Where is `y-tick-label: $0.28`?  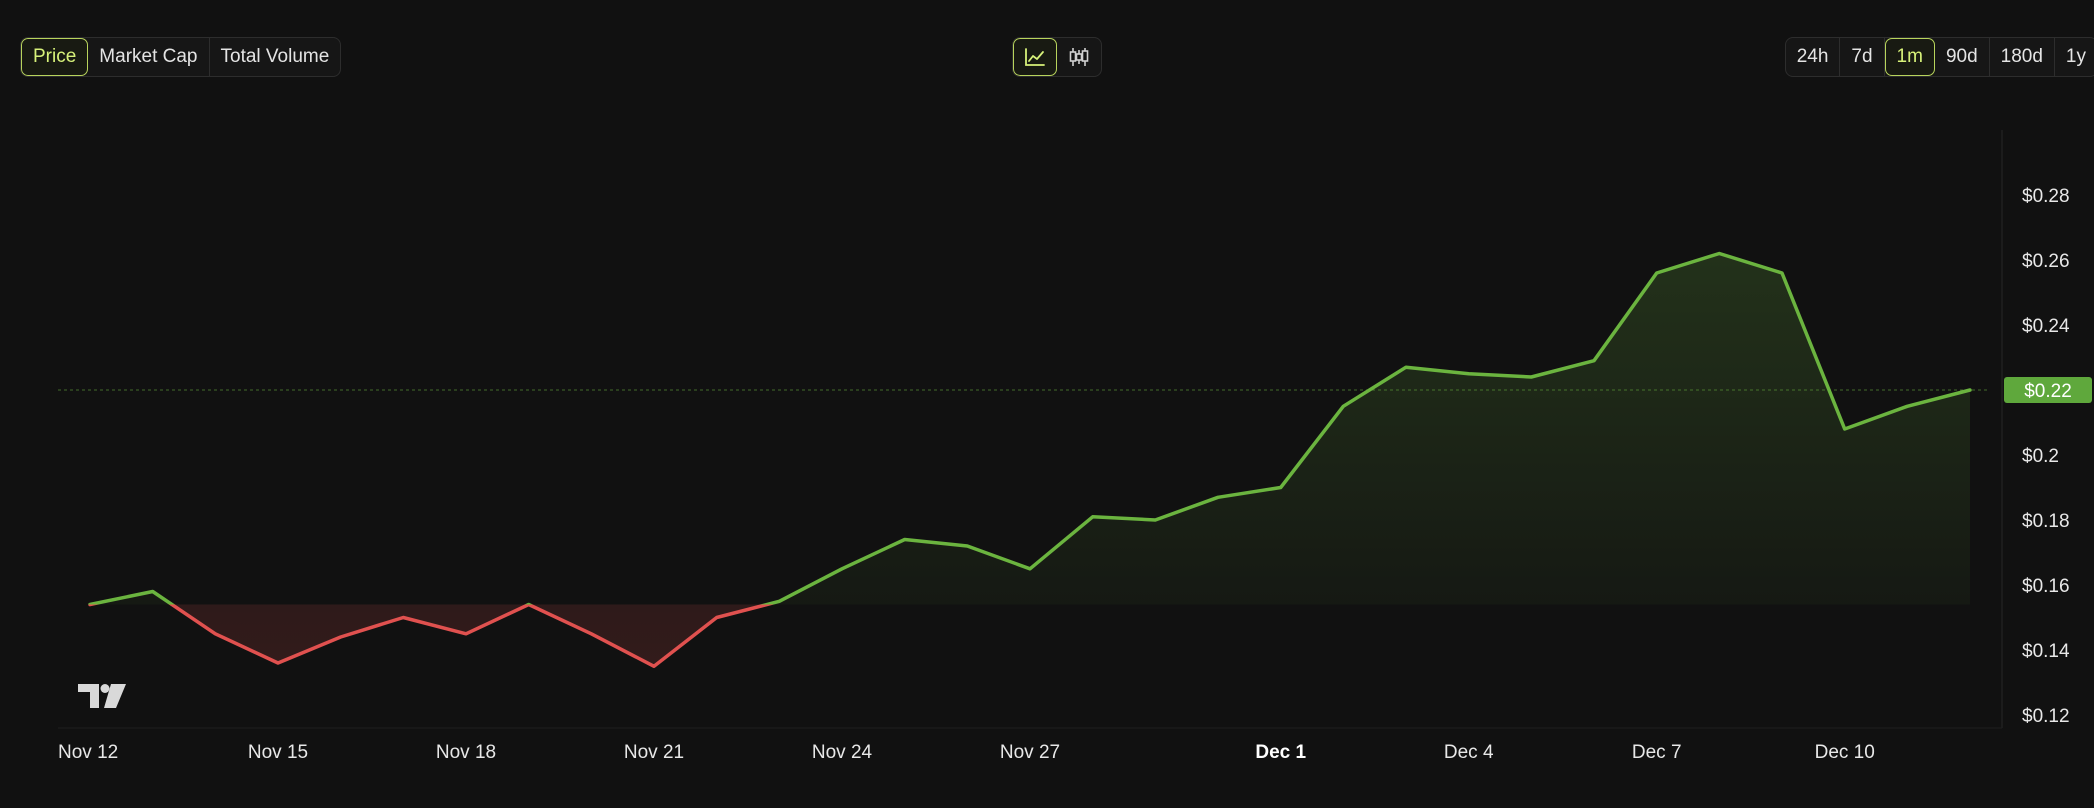 y-tick-label: $0.28 is located at coordinates (2046, 196).